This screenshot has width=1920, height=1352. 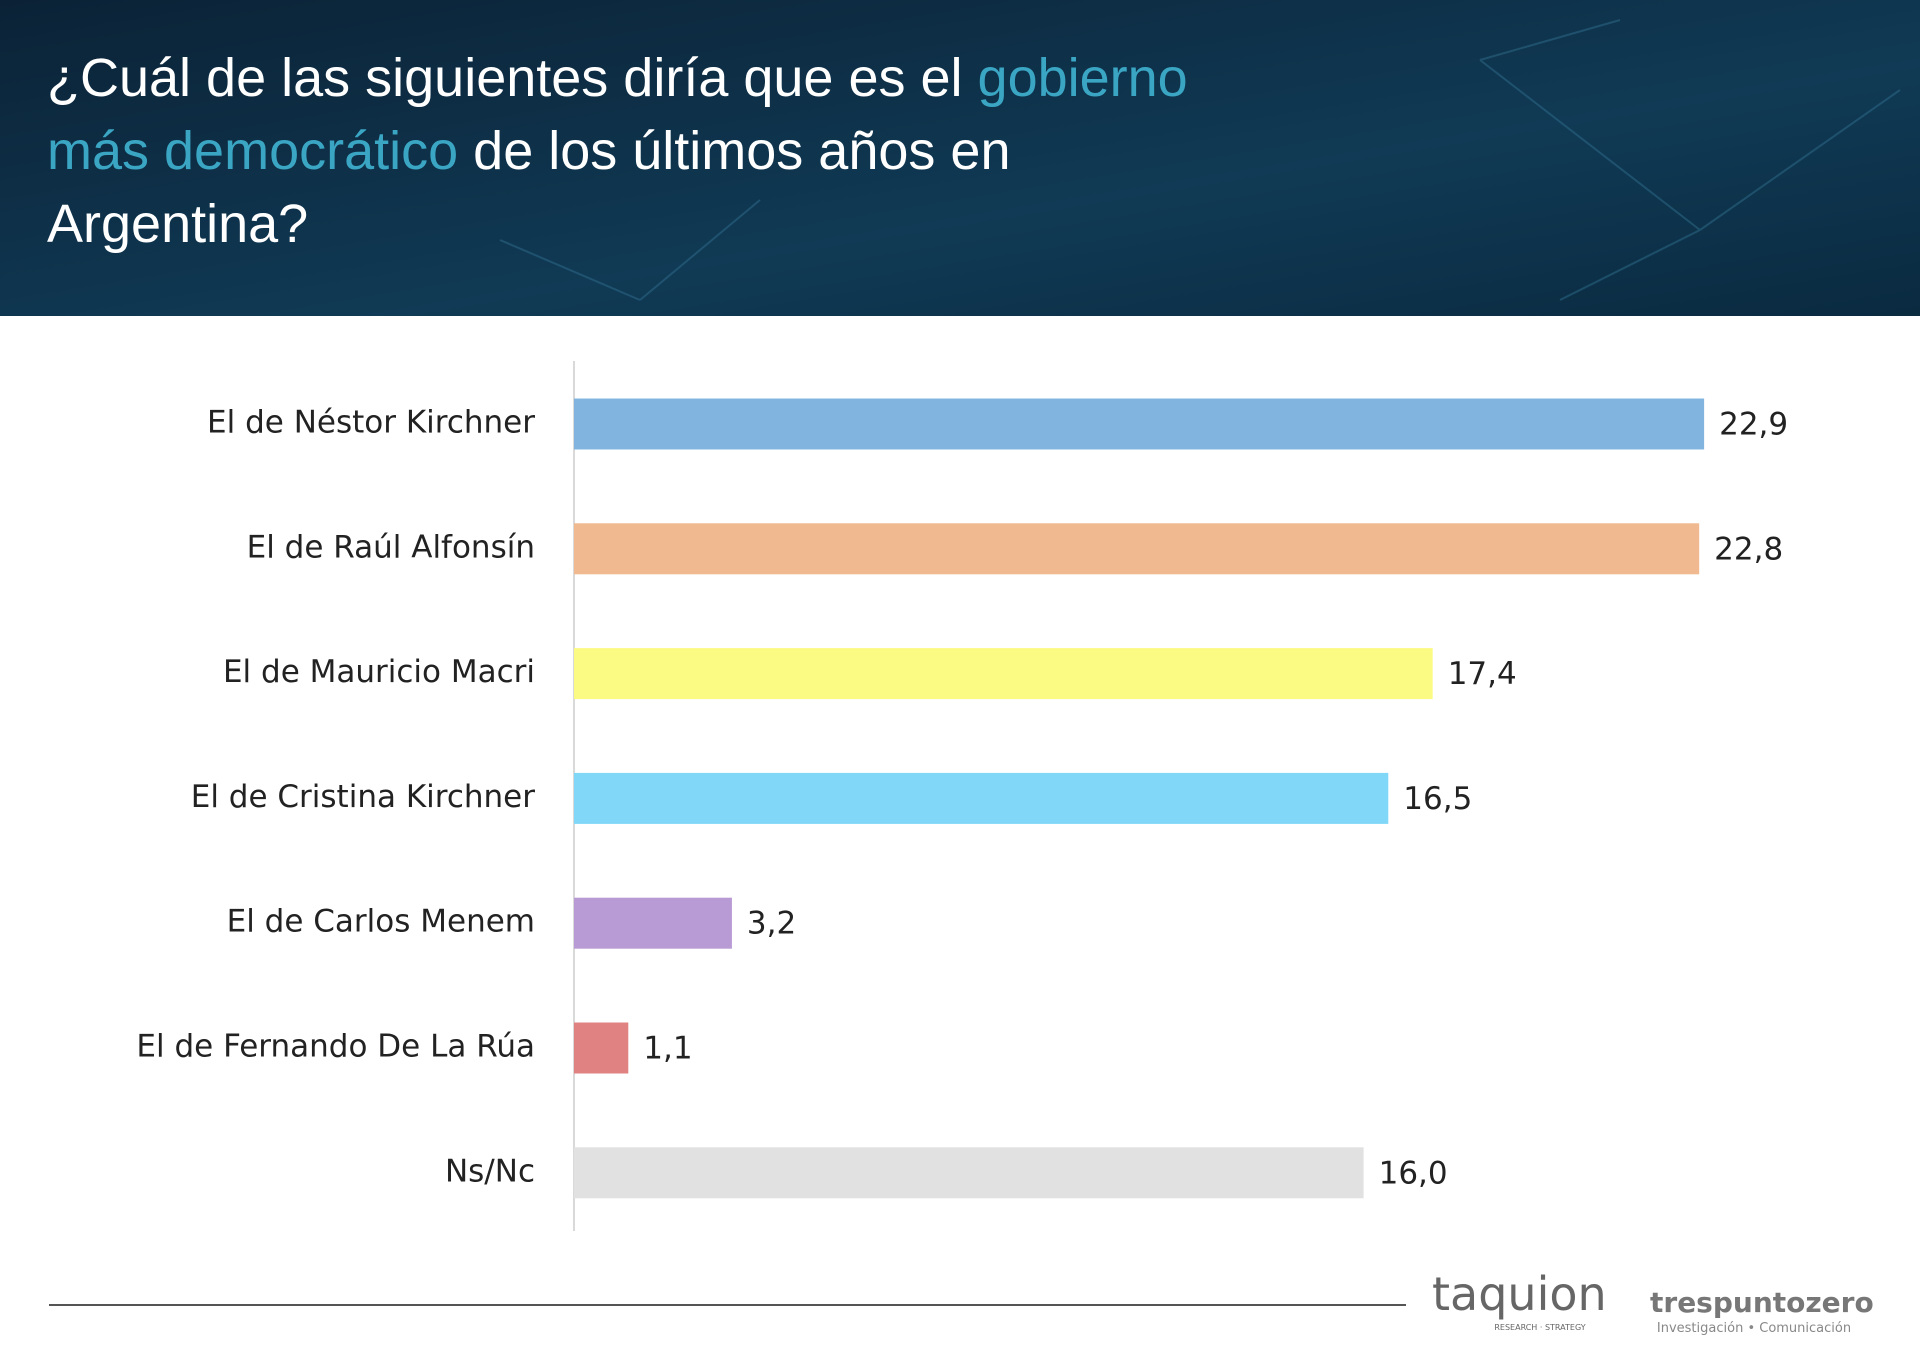 What do you see at coordinates (391, 547) in the screenshot?
I see `category-label: El de Raúl Alfonsín` at bounding box center [391, 547].